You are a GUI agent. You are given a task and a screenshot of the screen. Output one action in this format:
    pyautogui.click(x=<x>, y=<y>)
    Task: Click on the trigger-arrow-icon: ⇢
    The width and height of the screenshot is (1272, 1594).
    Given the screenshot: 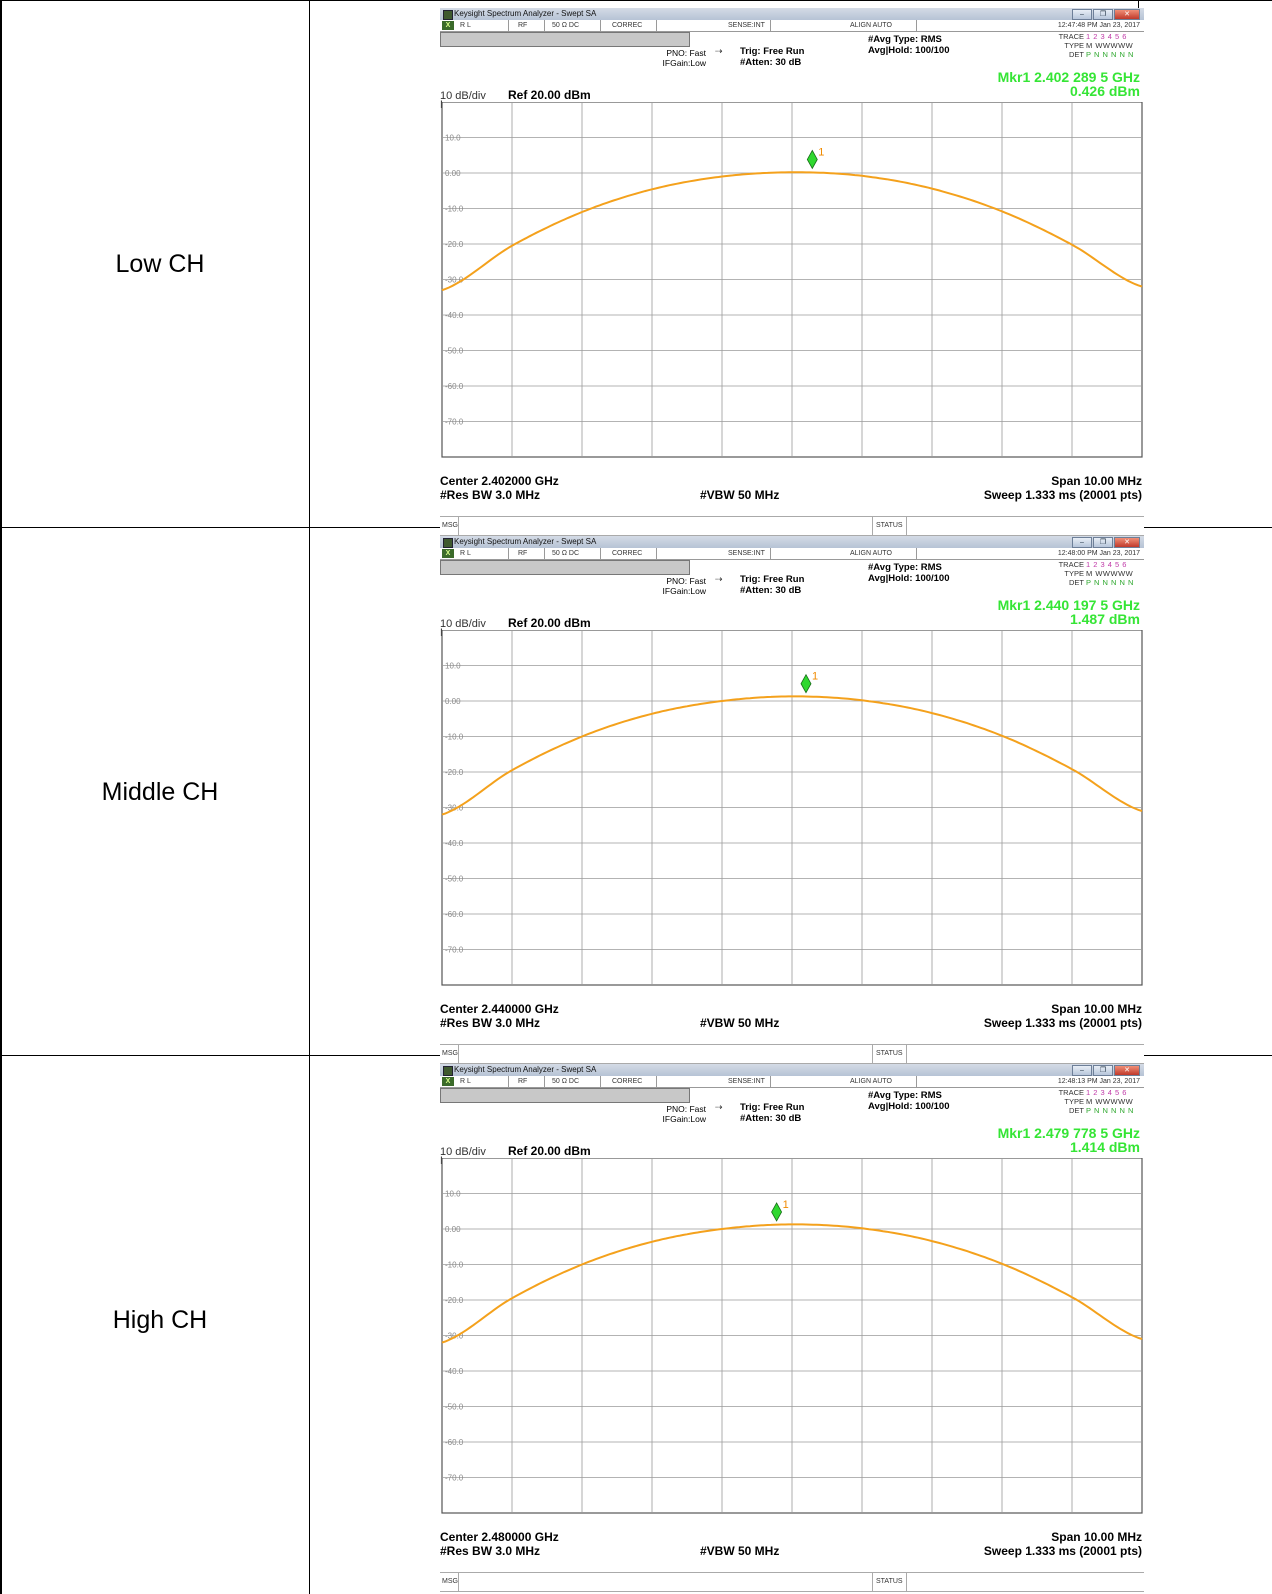 What is the action you would take?
    pyautogui.click(x=719, y=579)
    